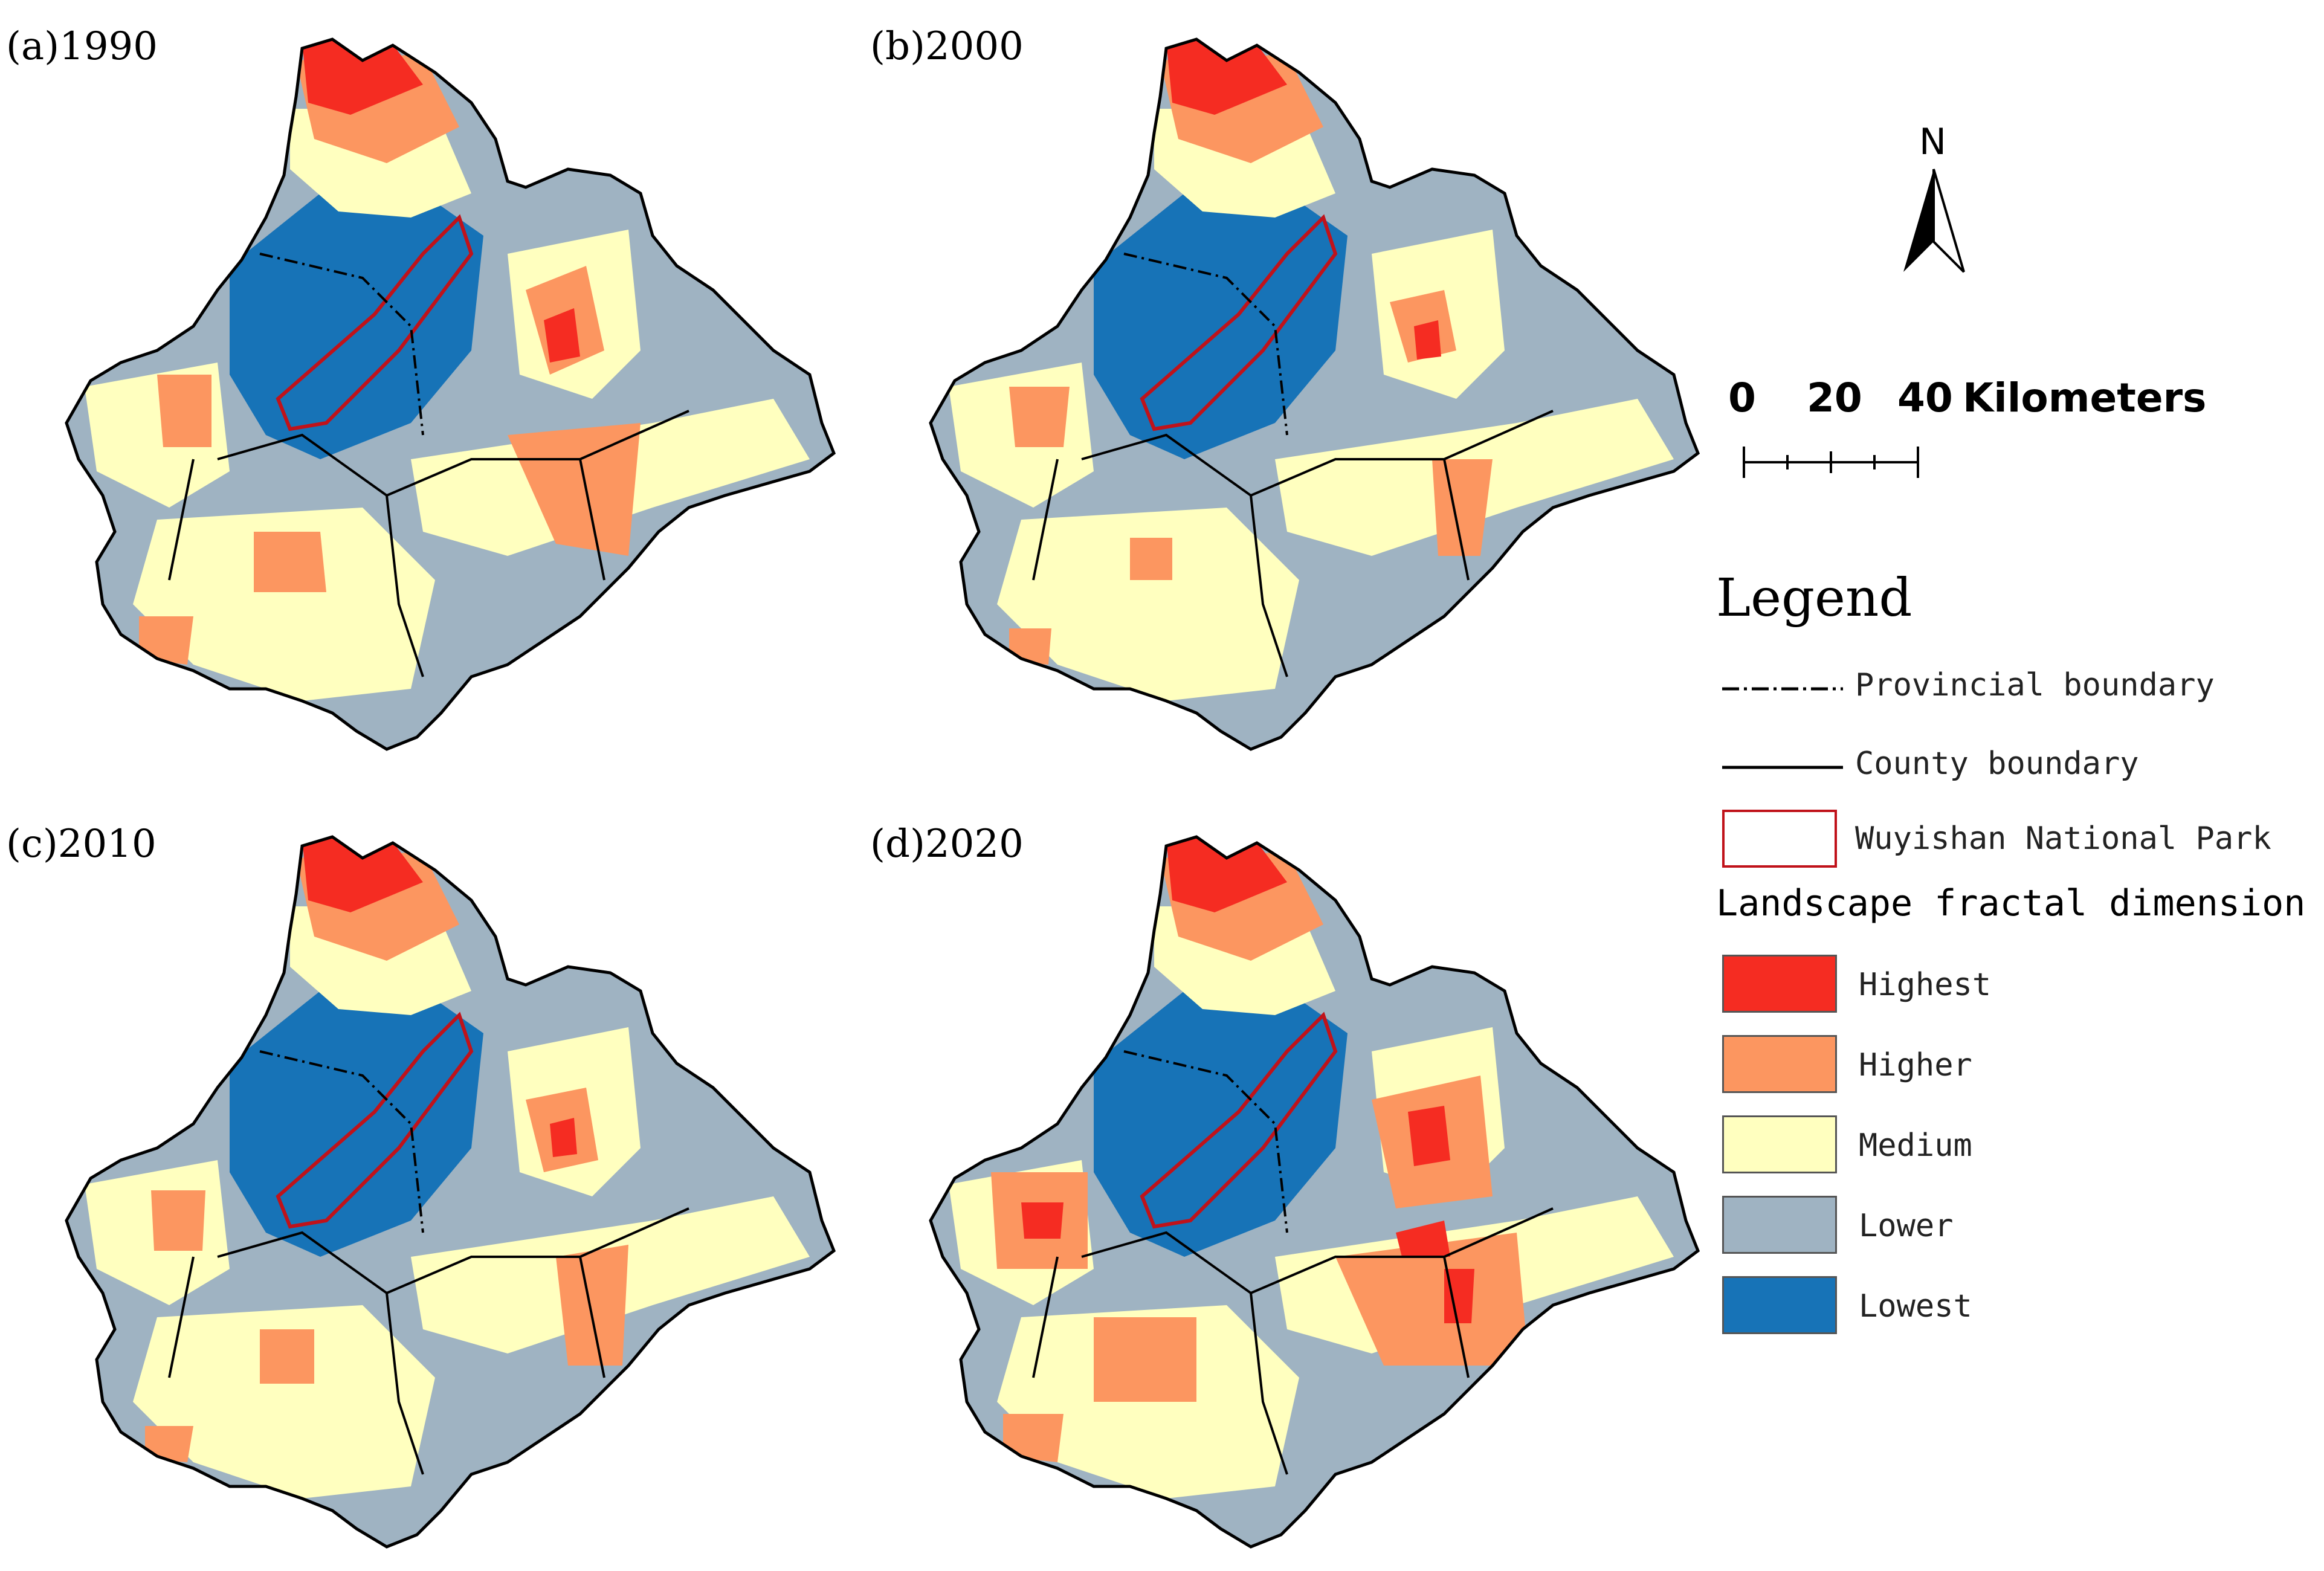 The width and height of the screenshot is (2324, 1571). What do you see at coordinates (1997, 764) in the screenshot?
I see `legend-county-label: County boundary` at bounding box center [1997, 764].